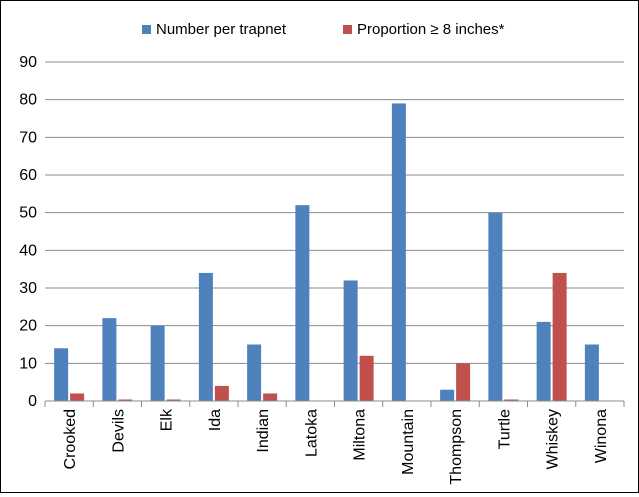 This screenshot has width=639, height=497. I want to click on x-category-label: Miltona, so click(360, 435).